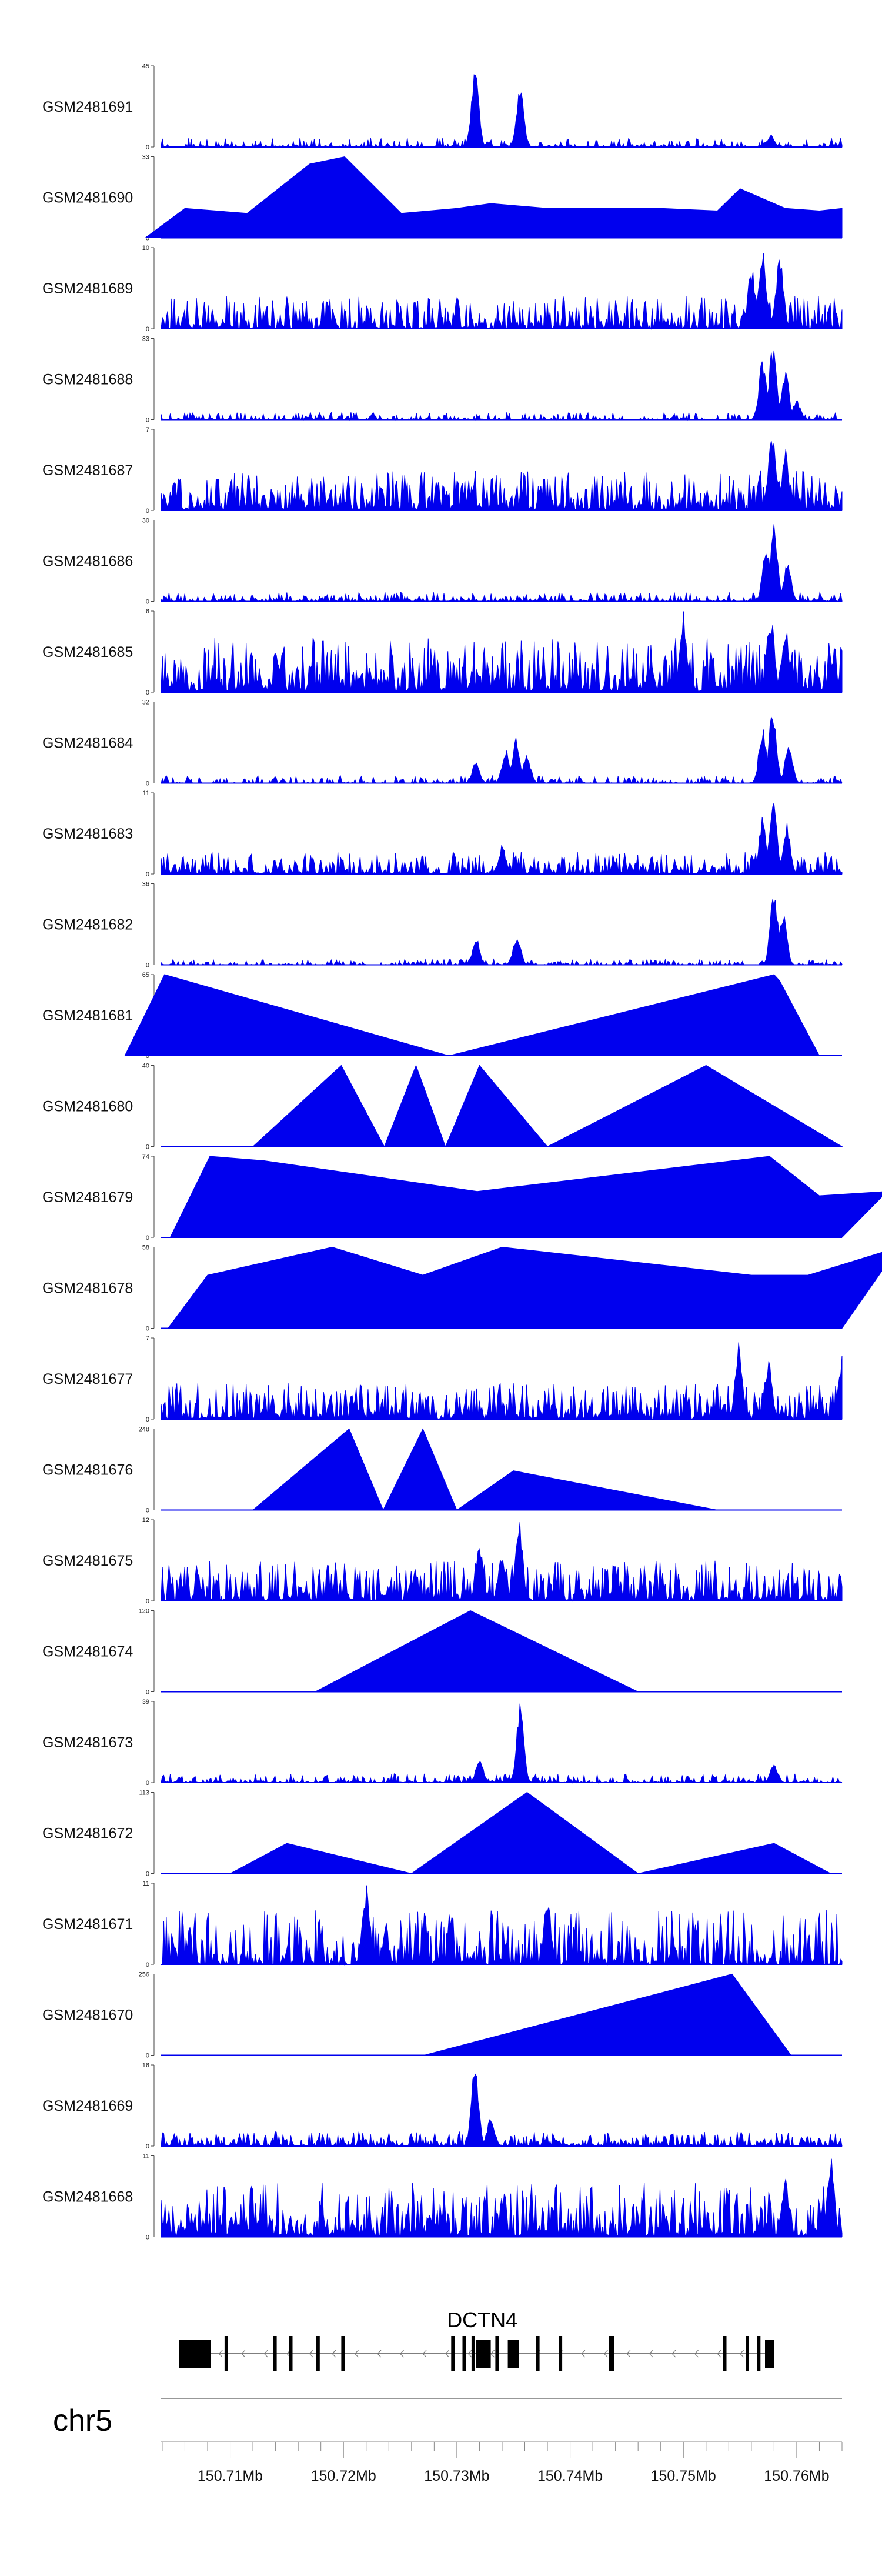 The width and height of the screenshot is (882, 2576). I want to click on x-tick-label: 150.72Mb, so click(343, 2476).